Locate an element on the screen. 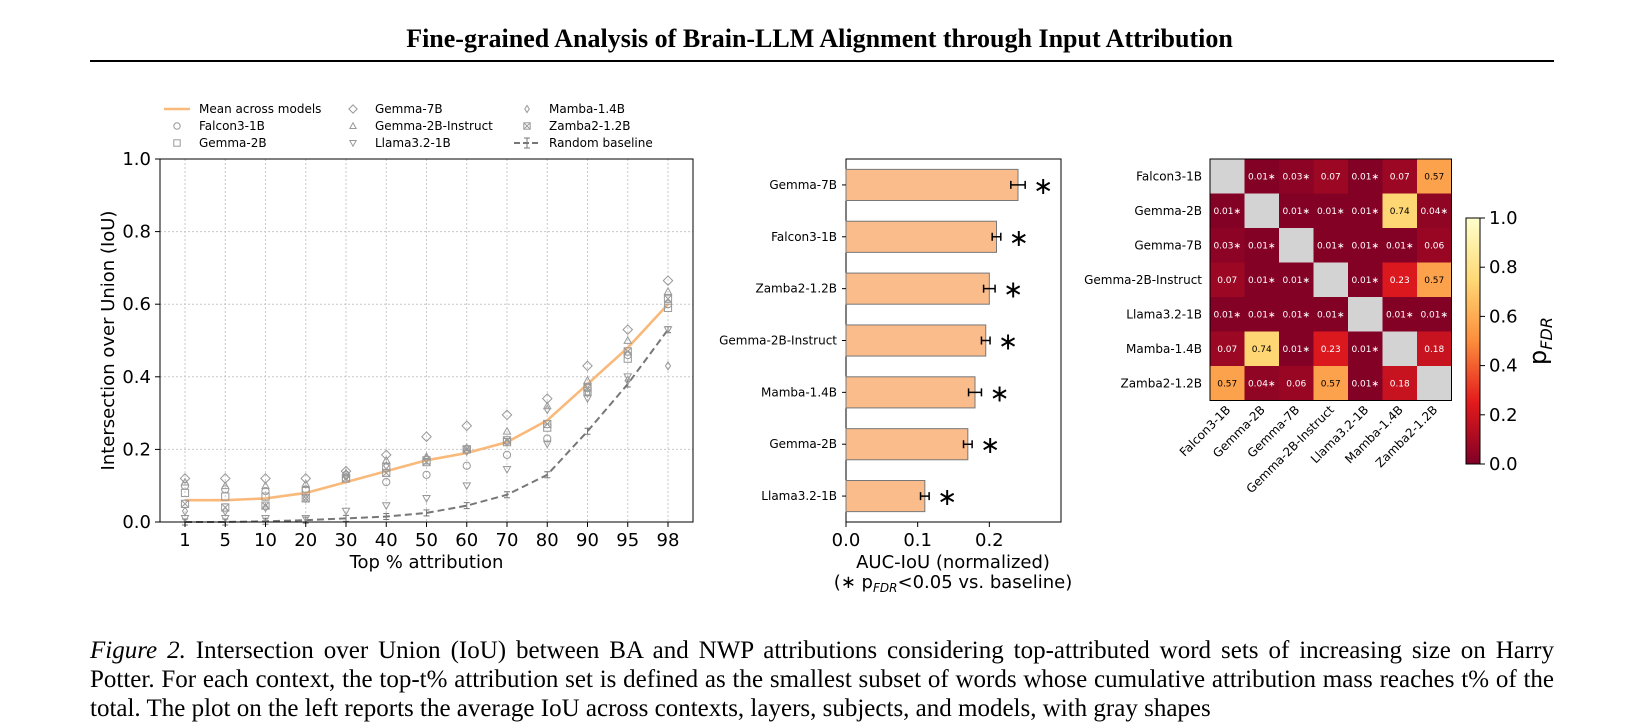 The image size is (1639, 723). x-tick-label: 80 is located at coordinates (547, 540).